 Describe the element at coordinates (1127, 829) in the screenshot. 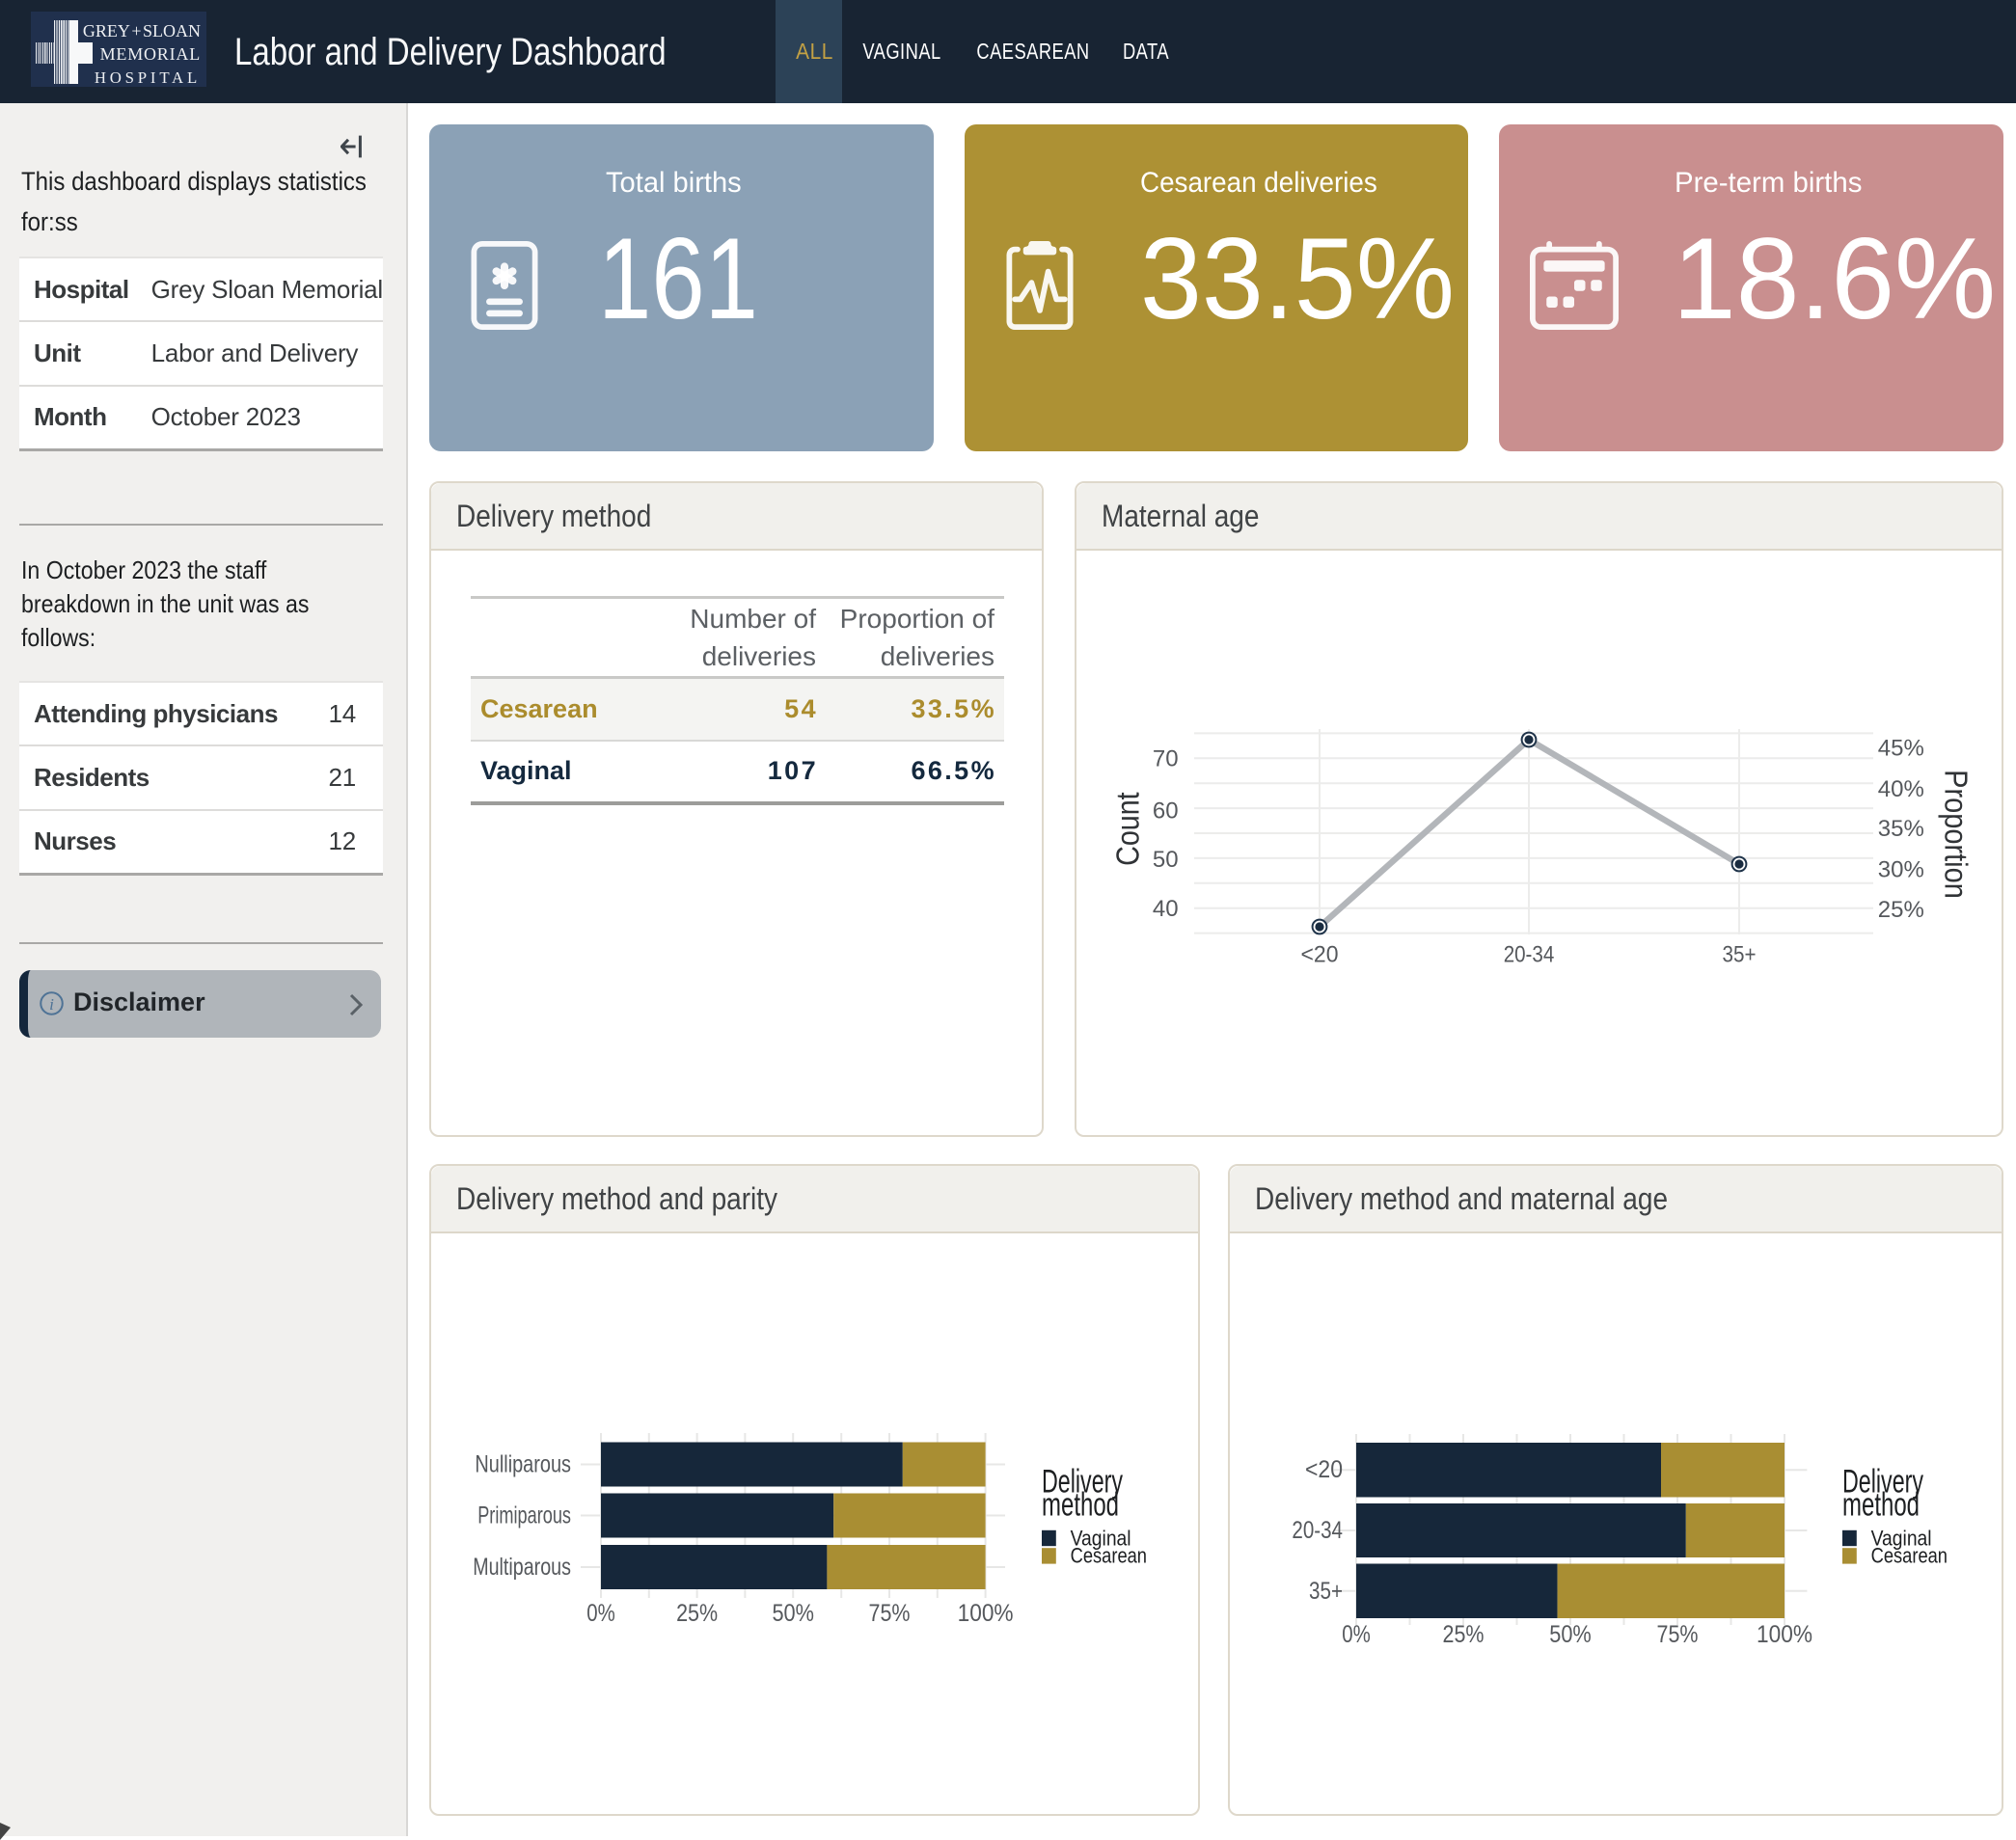

I see `svg-text: Count` at that location.